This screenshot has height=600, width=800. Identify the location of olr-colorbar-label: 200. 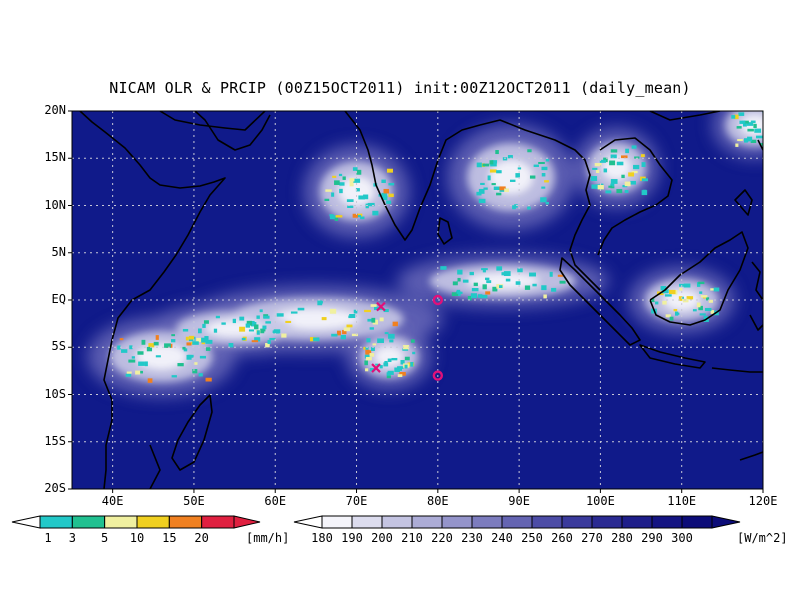
(382, 538).